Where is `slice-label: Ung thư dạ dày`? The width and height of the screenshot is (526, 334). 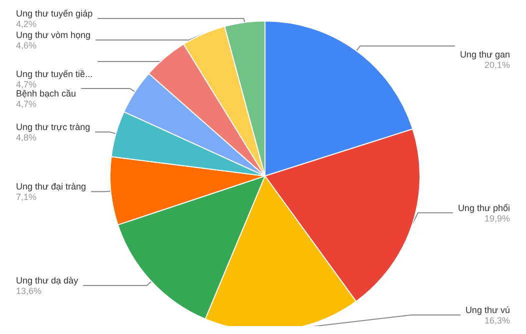 slice-label: Ung thư dạ dày is located at coordinates (47, 280).